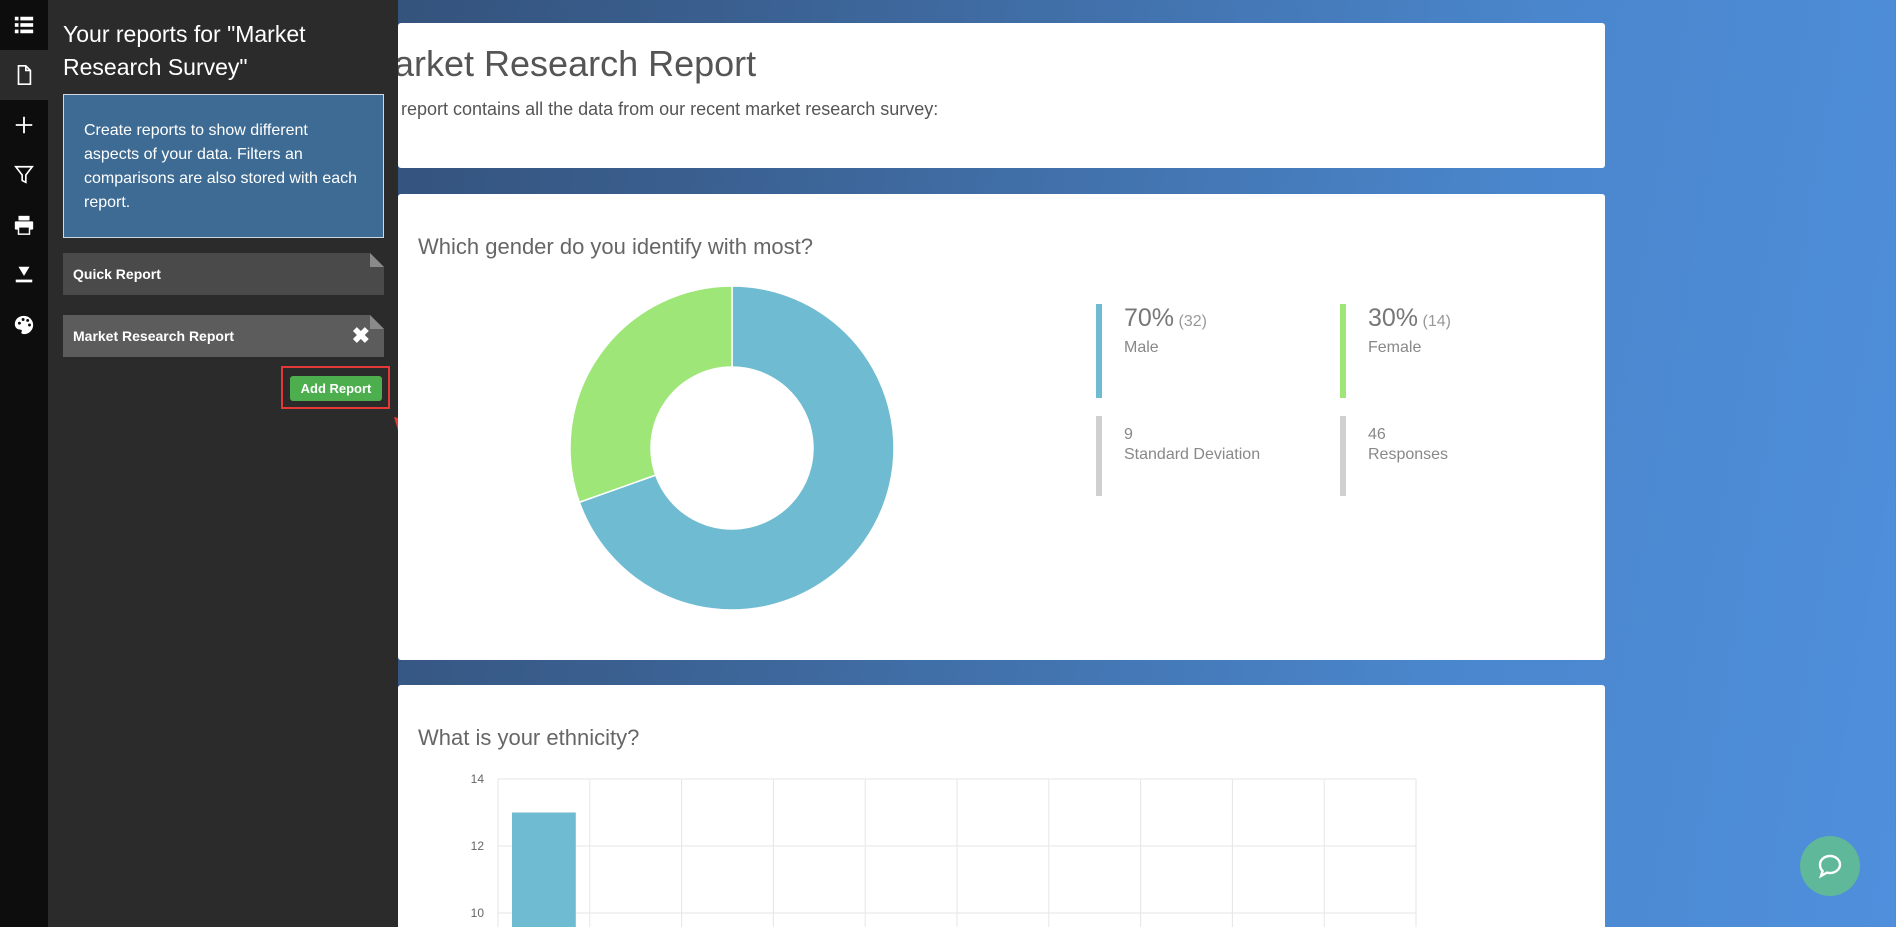 Image resolution: width=1896 pixels, height=927 pixels. I want to click on responses-label: Responses, so click(1408, 454).